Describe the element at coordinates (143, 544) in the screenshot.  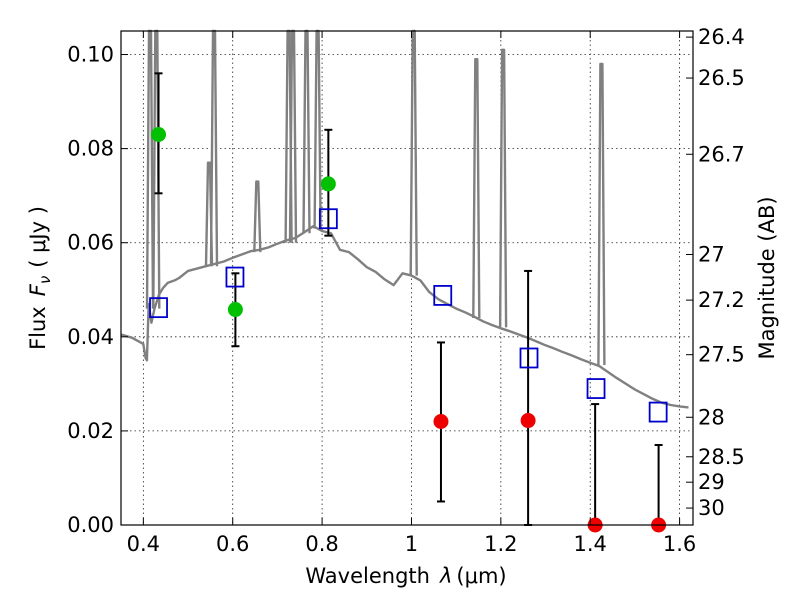
I see `x-tick-label: 0.4` at that location.